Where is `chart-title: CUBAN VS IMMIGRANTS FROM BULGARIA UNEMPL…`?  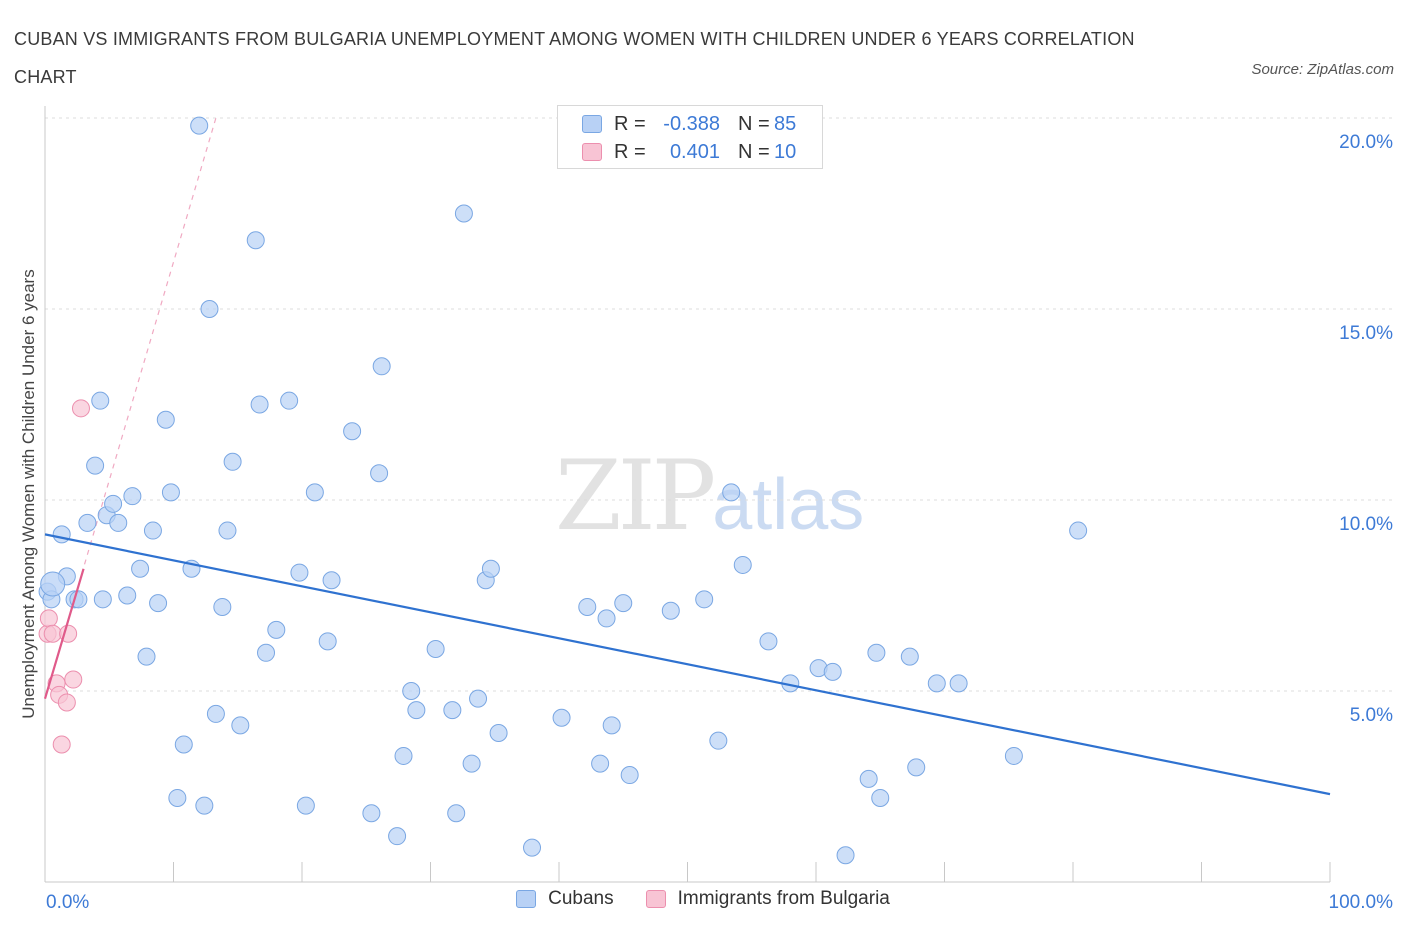
chart-title: CUBAN VS IMMIGRANTS FROM BULGARIA UNEMPL… is located at coordinates (574, 58).